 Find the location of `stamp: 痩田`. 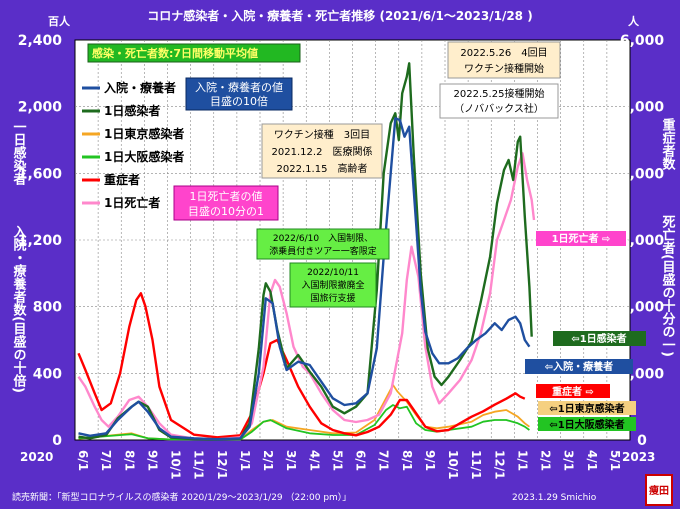

stamp: 痩田 is located at coordinates (659, 490).